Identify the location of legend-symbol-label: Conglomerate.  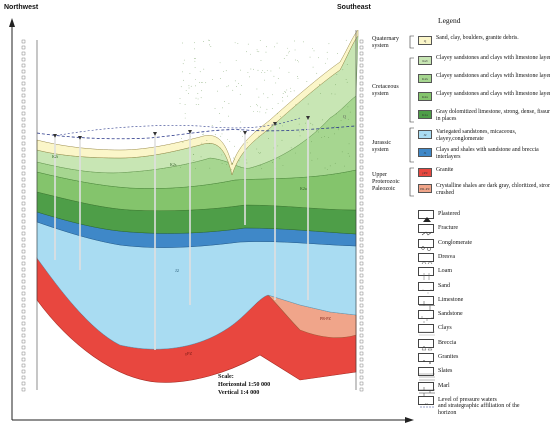
(455, 242).